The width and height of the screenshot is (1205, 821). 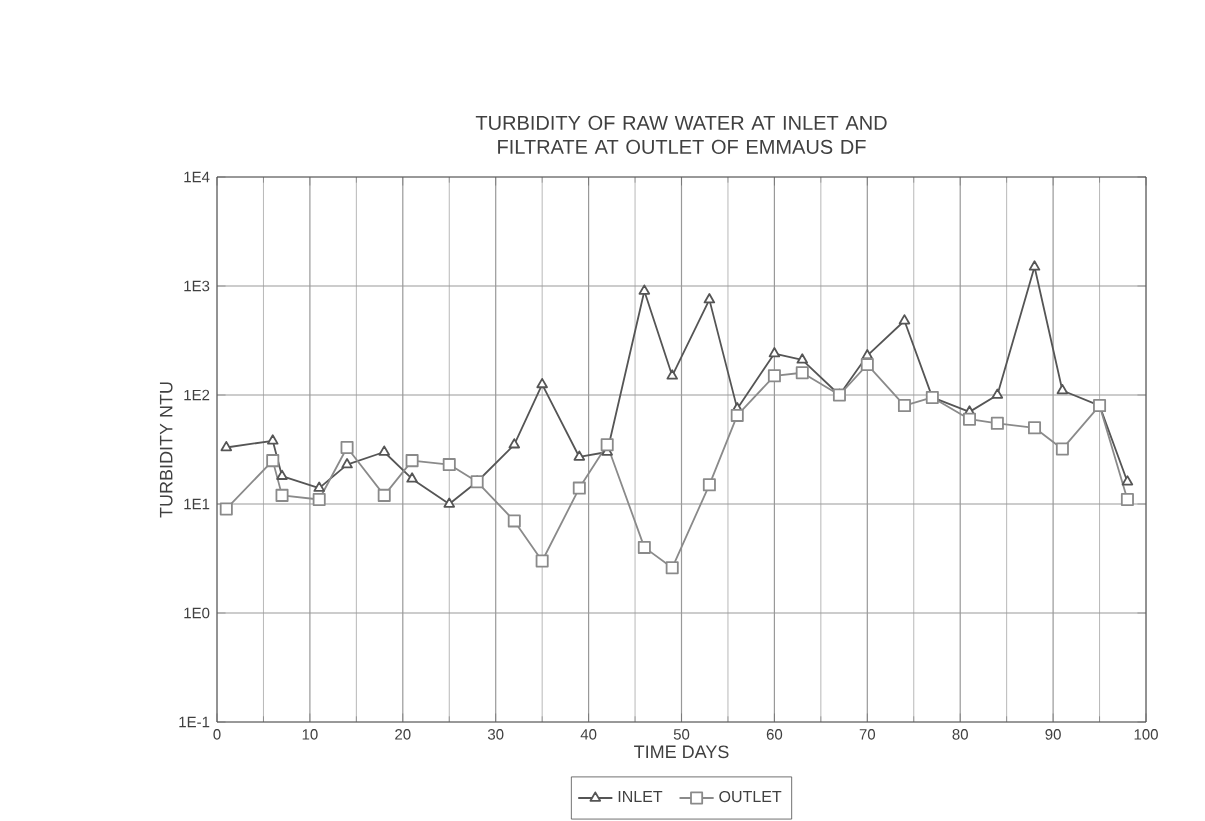 What do you see at coordinates (197, 395) in the screenshot?
I see `y-tick-label: 1E2` at bounding box center [197, 395].